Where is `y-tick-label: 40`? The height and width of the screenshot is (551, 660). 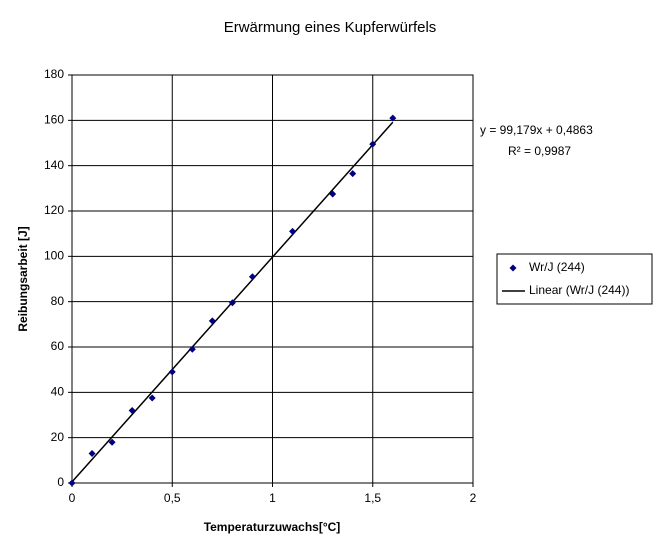 y-tick-label: 40 is located at coordinates (58, 392).